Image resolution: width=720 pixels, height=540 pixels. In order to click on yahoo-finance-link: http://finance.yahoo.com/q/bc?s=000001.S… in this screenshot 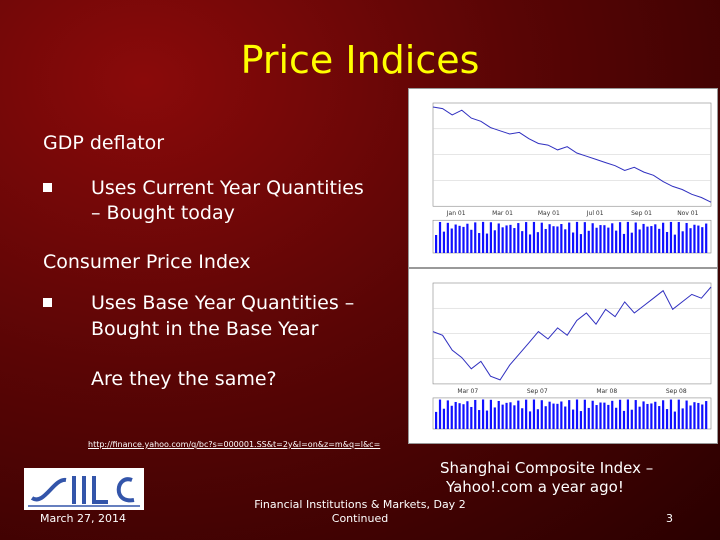, I will do `click(234, 444)`.